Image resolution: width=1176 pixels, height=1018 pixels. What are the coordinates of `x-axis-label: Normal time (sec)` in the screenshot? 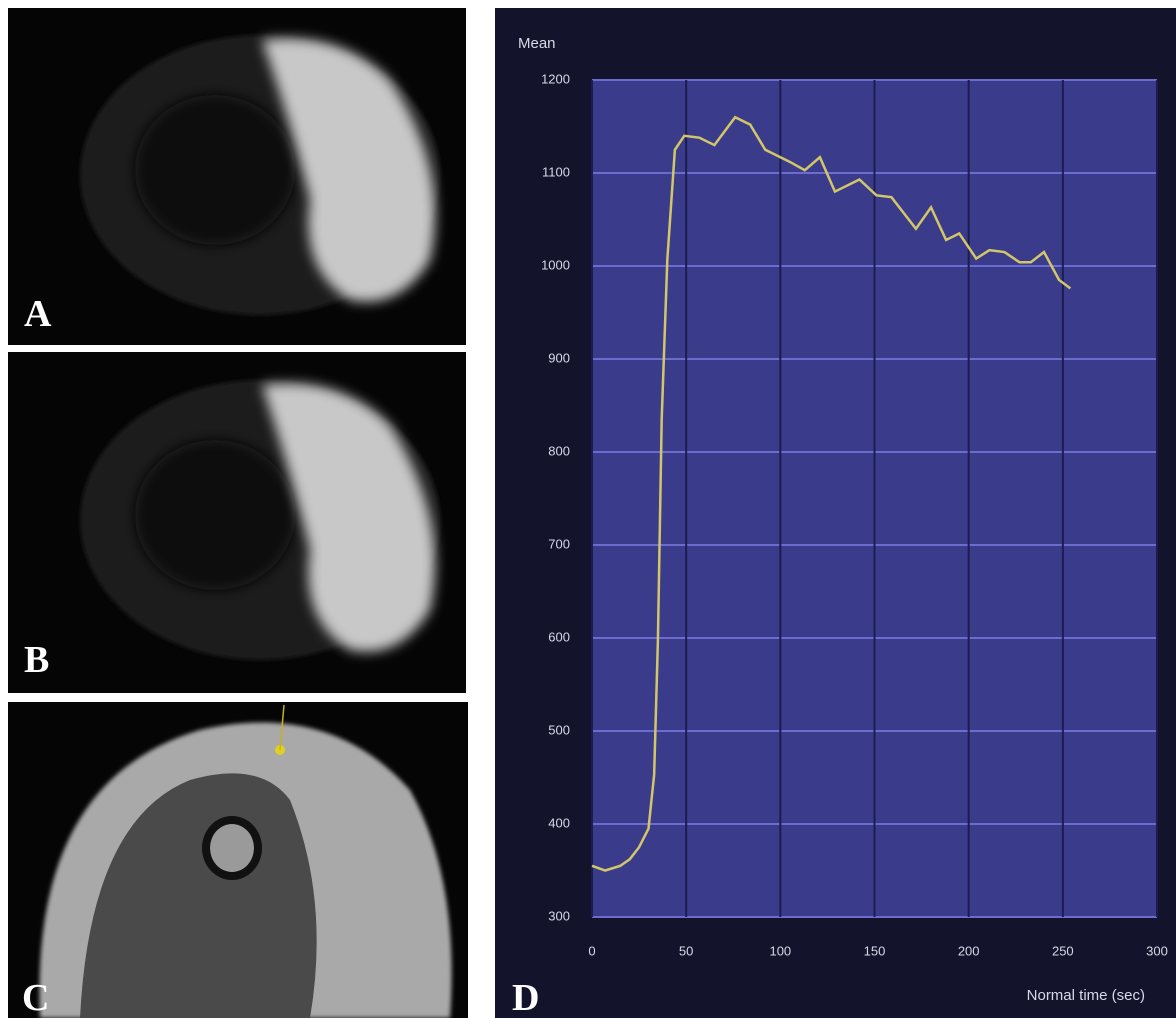 It's located at (1086, 995).